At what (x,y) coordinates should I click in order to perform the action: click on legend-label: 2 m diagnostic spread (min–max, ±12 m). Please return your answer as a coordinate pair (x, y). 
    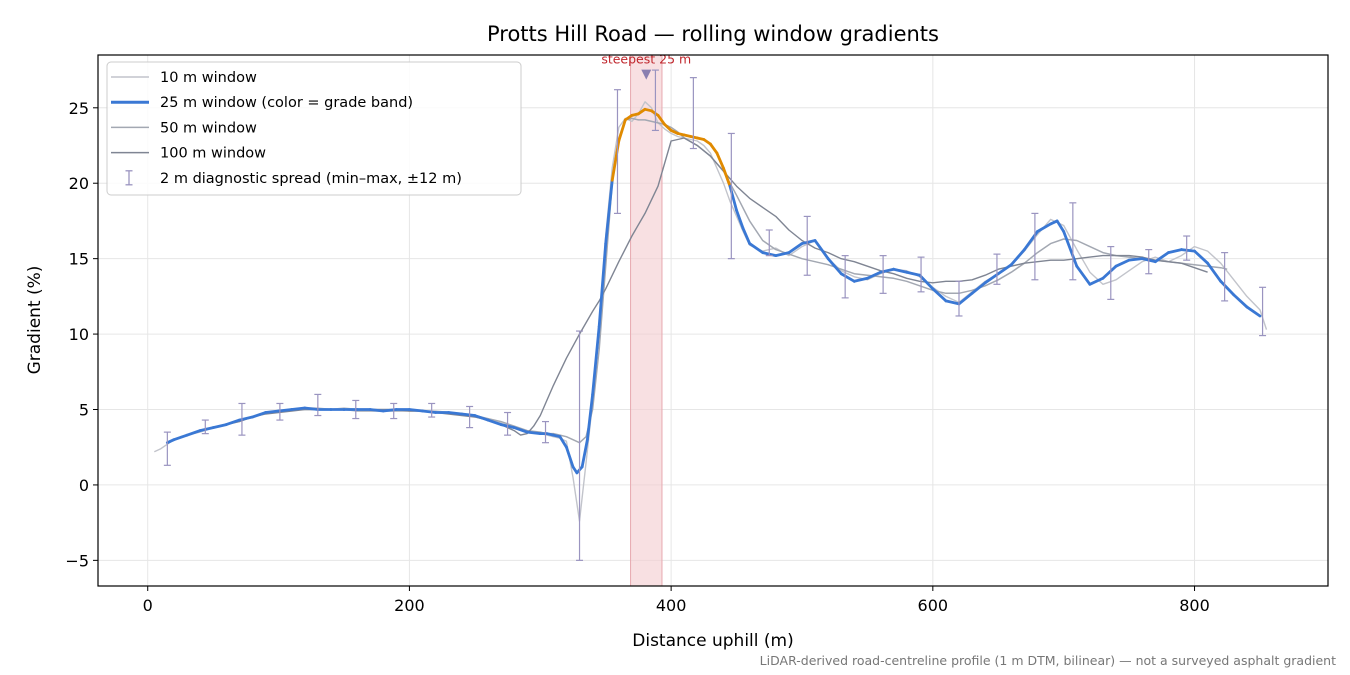
    Looking at the image, I should click on (311, 179).